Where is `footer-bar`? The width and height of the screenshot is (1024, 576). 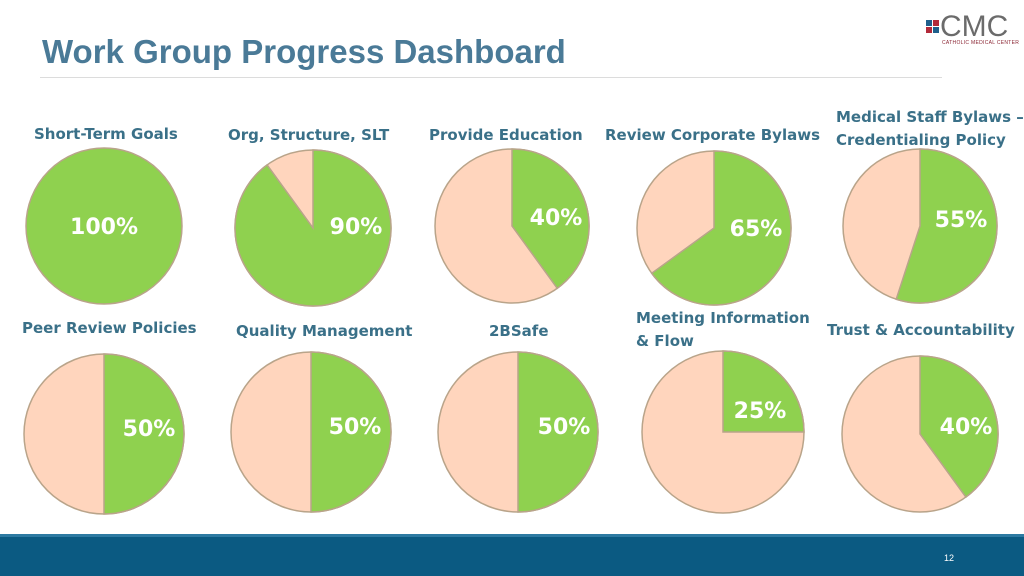 footer-bar is located at coordinates (512, 556).